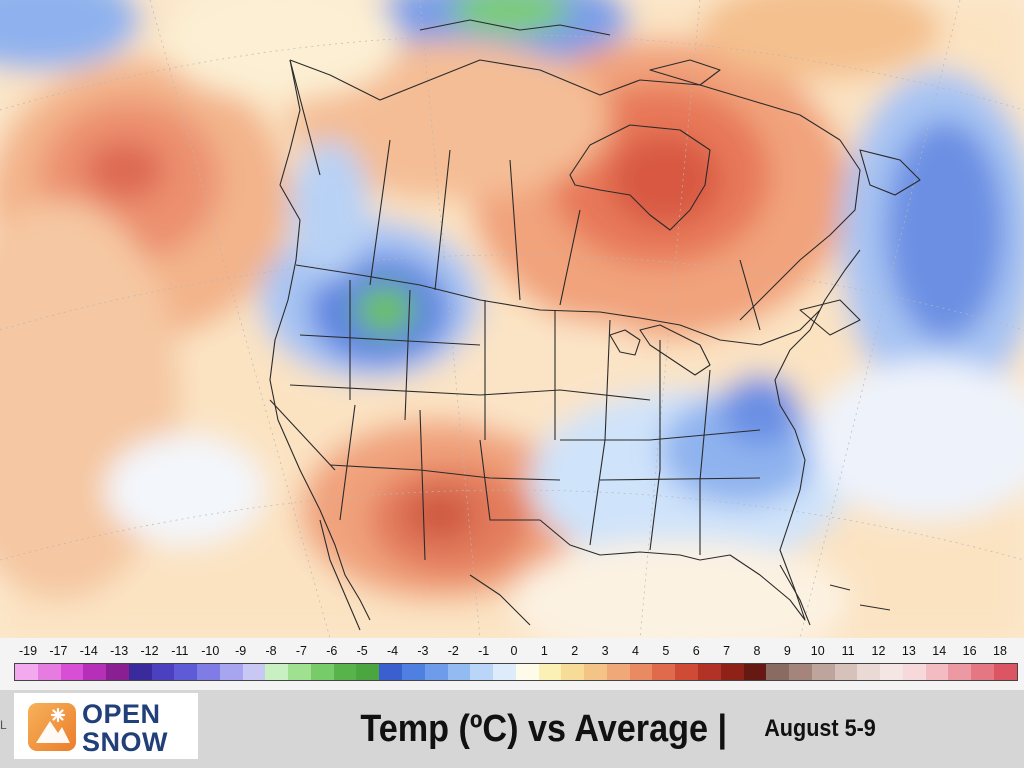  What do you see at coordinates (88, 651) in the screenshot?
I see `legend-tick-label: -14` at bounding box center [88, 651].